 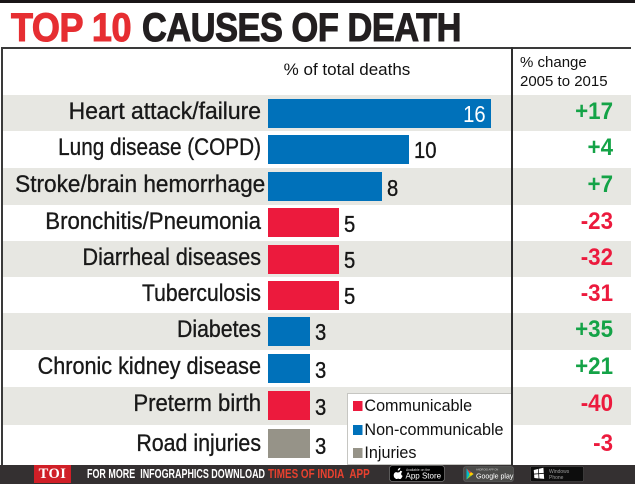 I want to click on svg-text: App Store, so click(x=424, y=476).